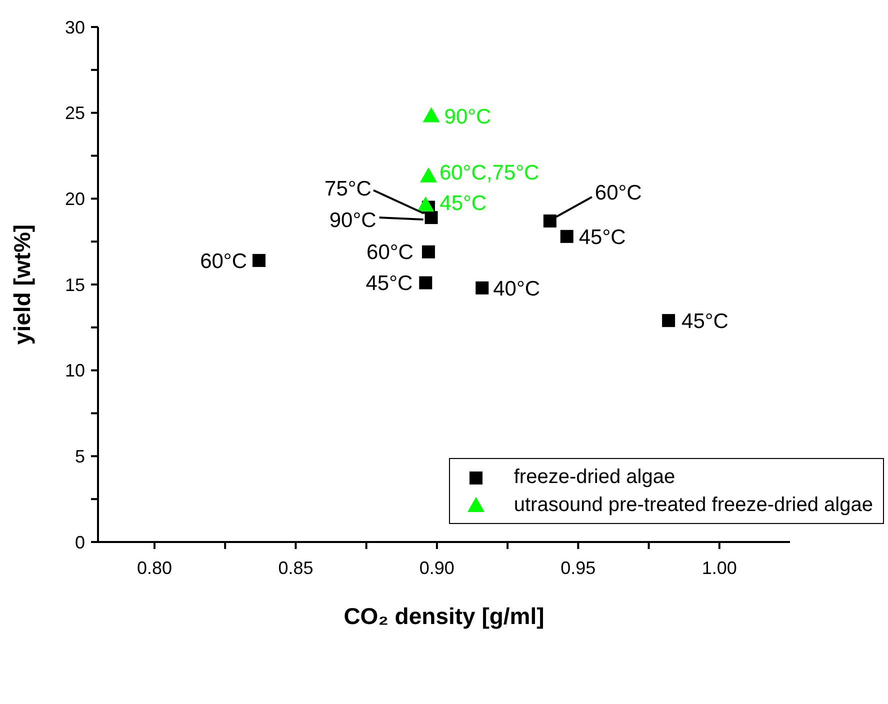 This screenshot has height=704, width=888. Describe the element at coordinates (296, 568) in the screenshot. I see `x-tick-label: 0.85` at that location.